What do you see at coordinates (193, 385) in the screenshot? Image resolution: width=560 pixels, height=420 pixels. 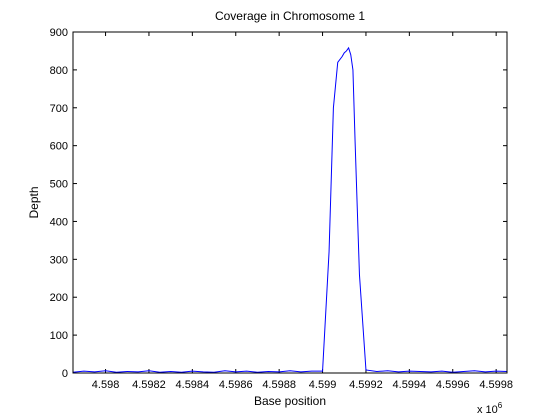 I see `x-tick-label: 4.5984` at bounding box center [193, 385].